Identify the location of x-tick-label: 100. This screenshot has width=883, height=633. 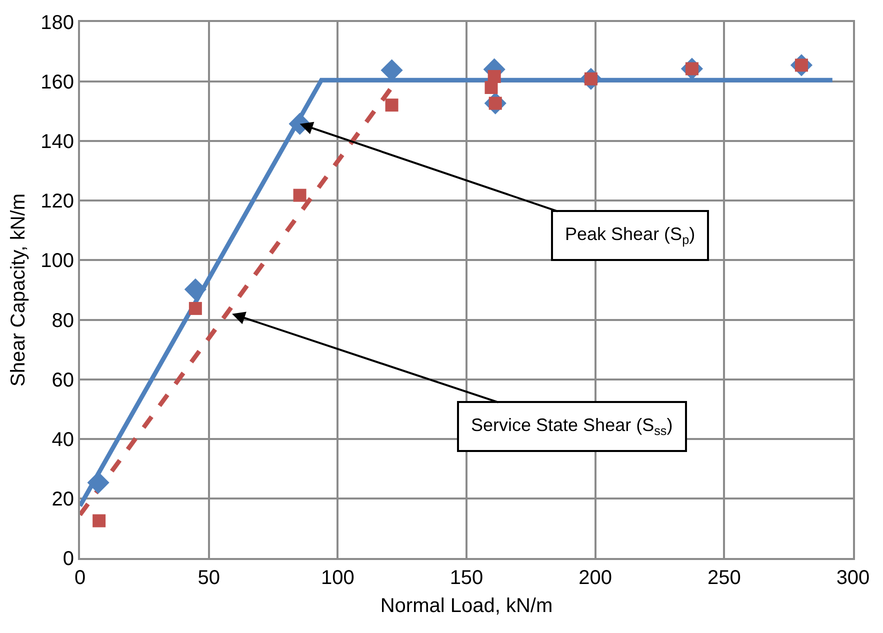
(337, 578).